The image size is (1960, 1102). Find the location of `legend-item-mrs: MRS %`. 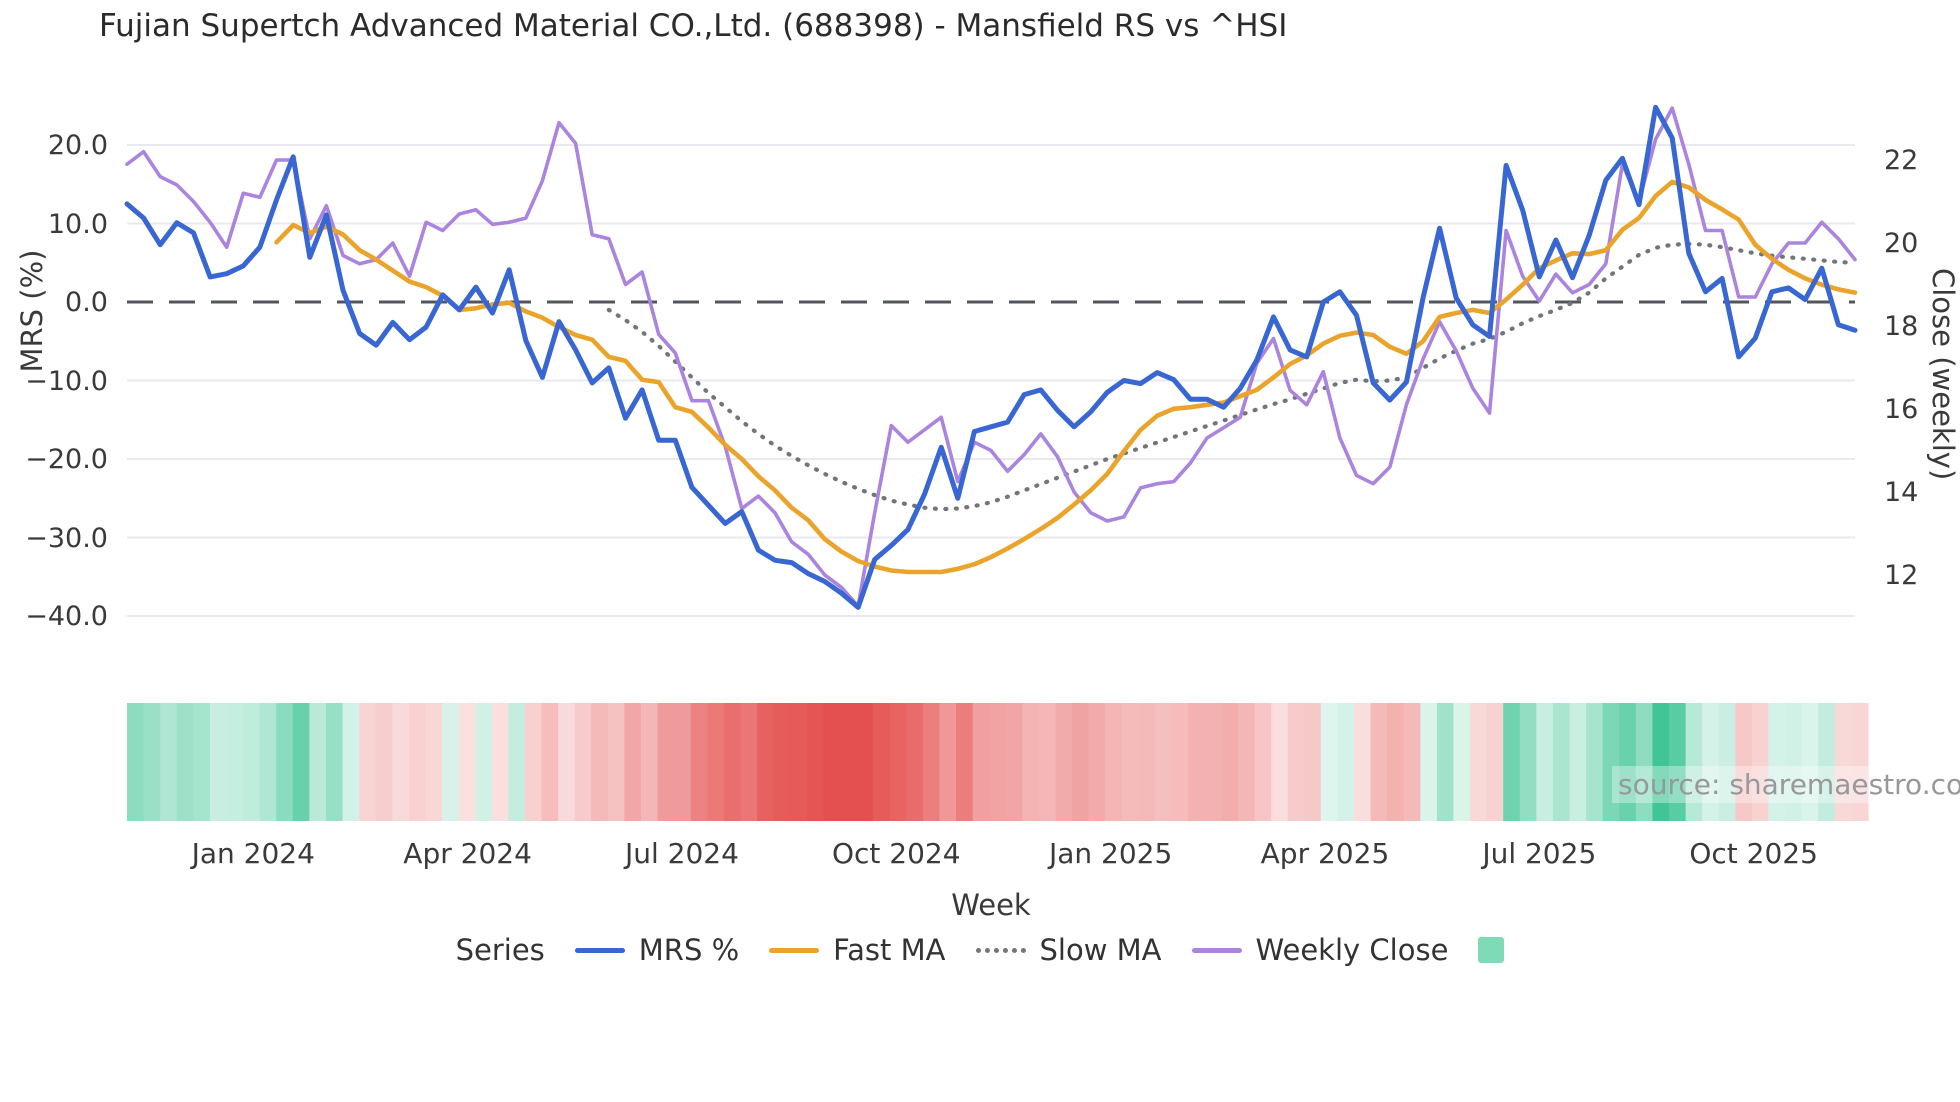

legend-item-mrs: MRS % is located at coordinates (657, 950).